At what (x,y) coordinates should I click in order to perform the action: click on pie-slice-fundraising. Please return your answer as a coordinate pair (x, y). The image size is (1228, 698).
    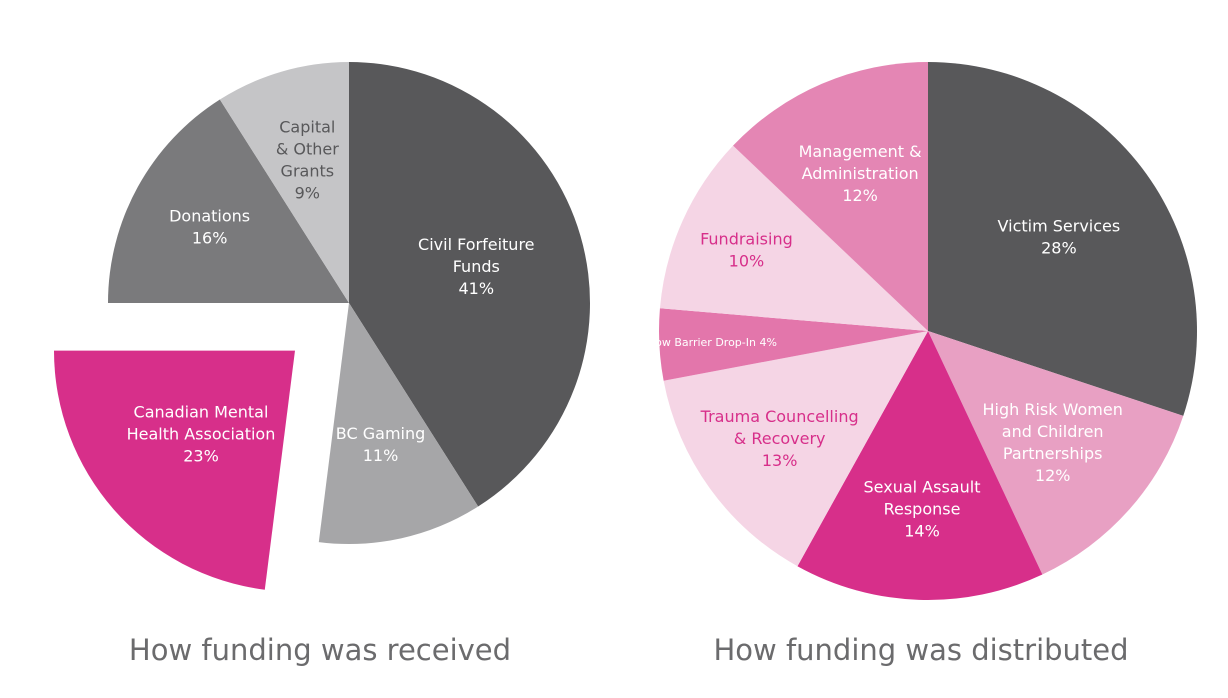
    Looking at the image, I should click on (793, 238).